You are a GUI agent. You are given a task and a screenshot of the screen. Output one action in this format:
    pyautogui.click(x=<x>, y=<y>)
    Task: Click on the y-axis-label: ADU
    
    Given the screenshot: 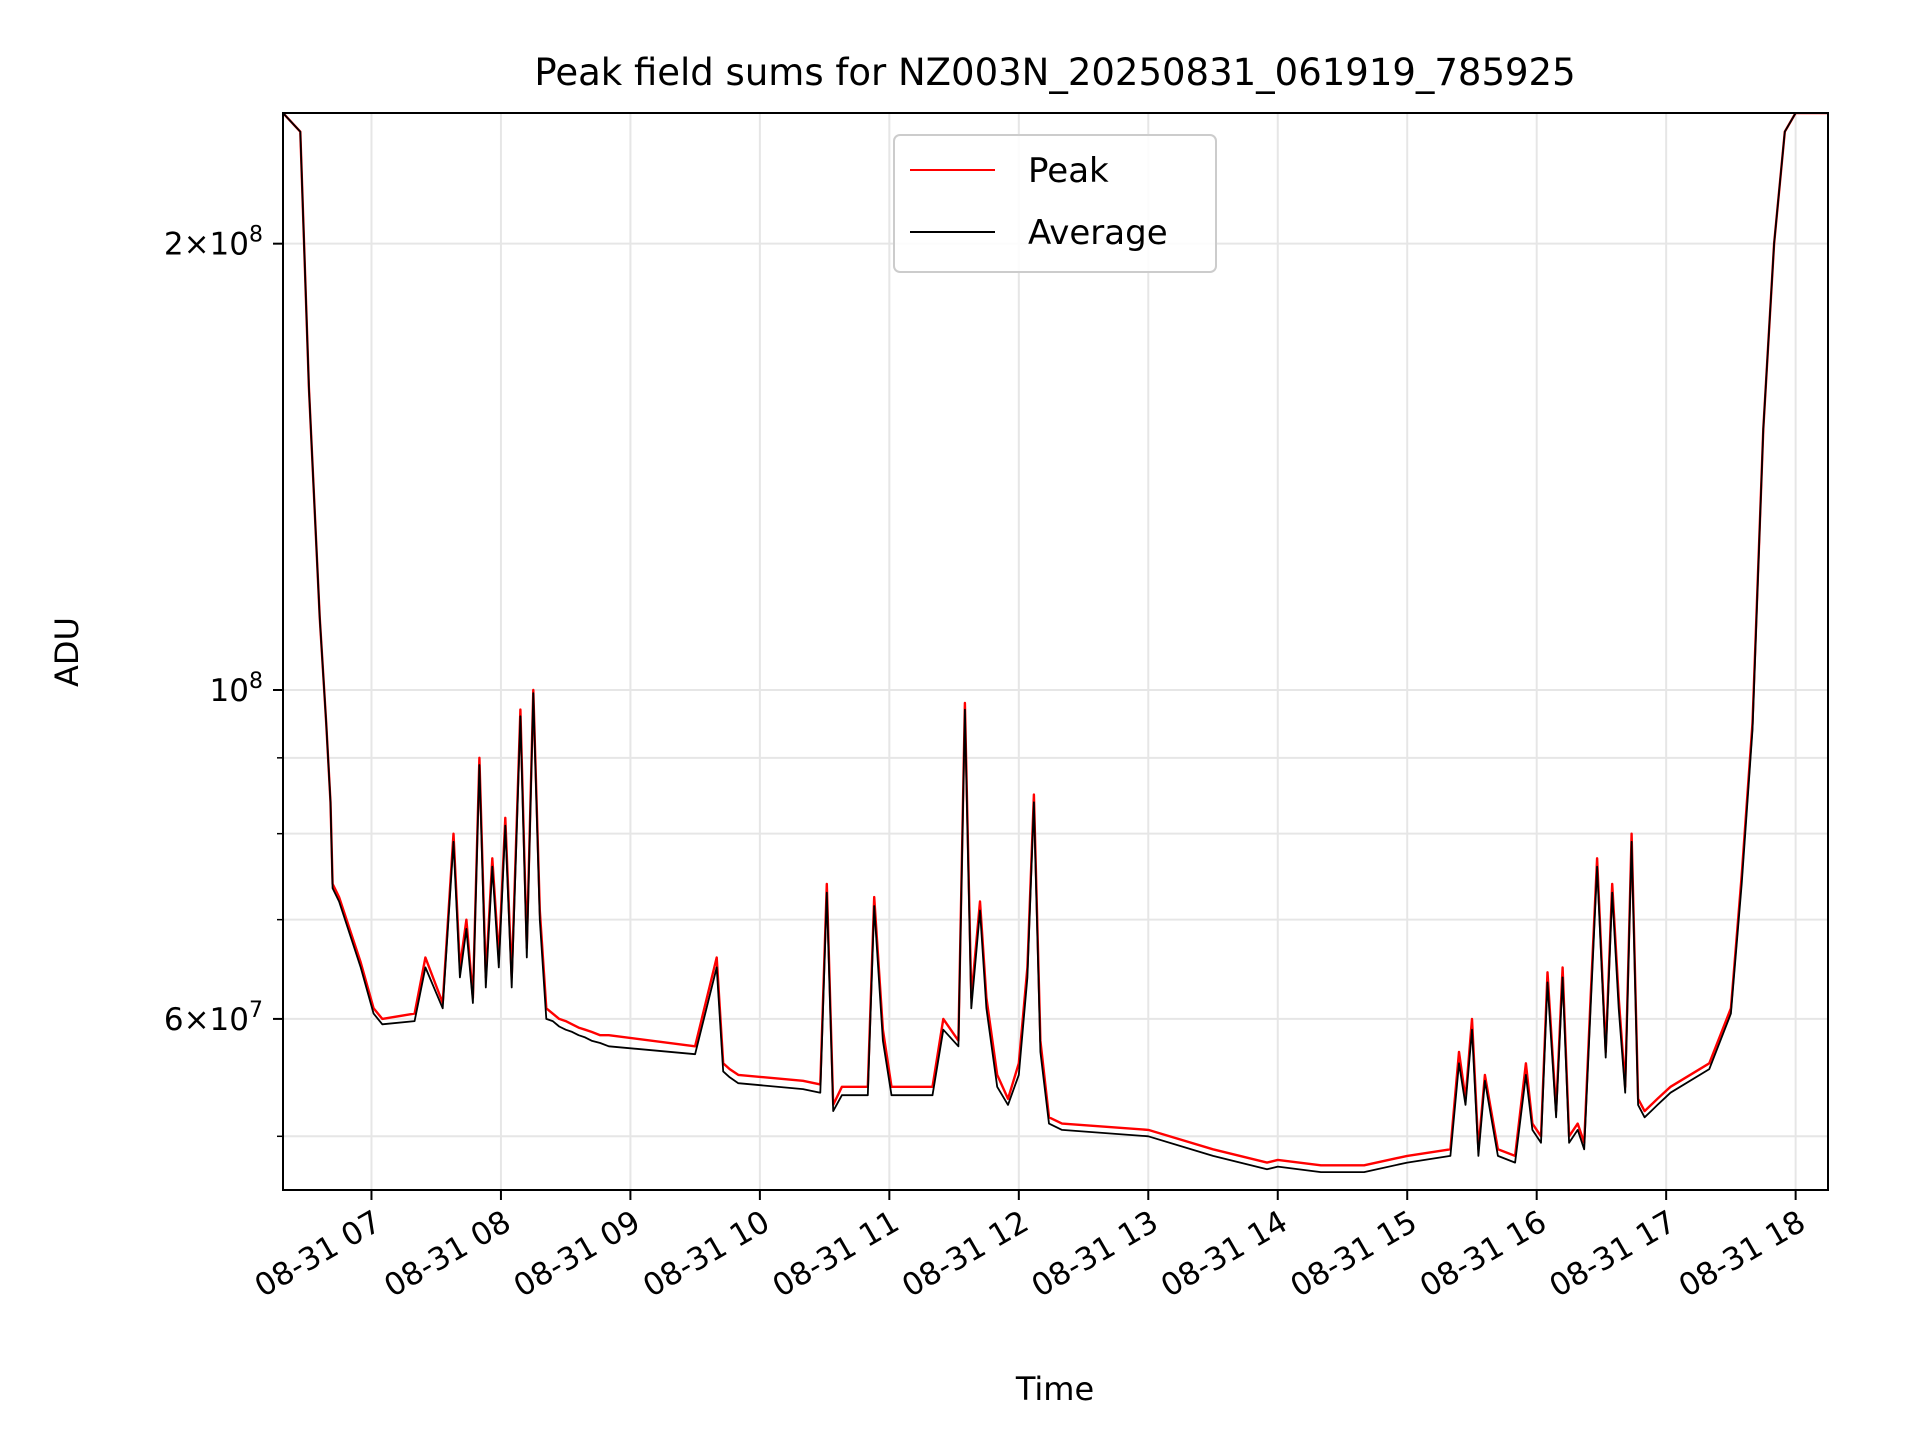 What is the action you would take?
    pyautogui.click(x=67, y=652)
    